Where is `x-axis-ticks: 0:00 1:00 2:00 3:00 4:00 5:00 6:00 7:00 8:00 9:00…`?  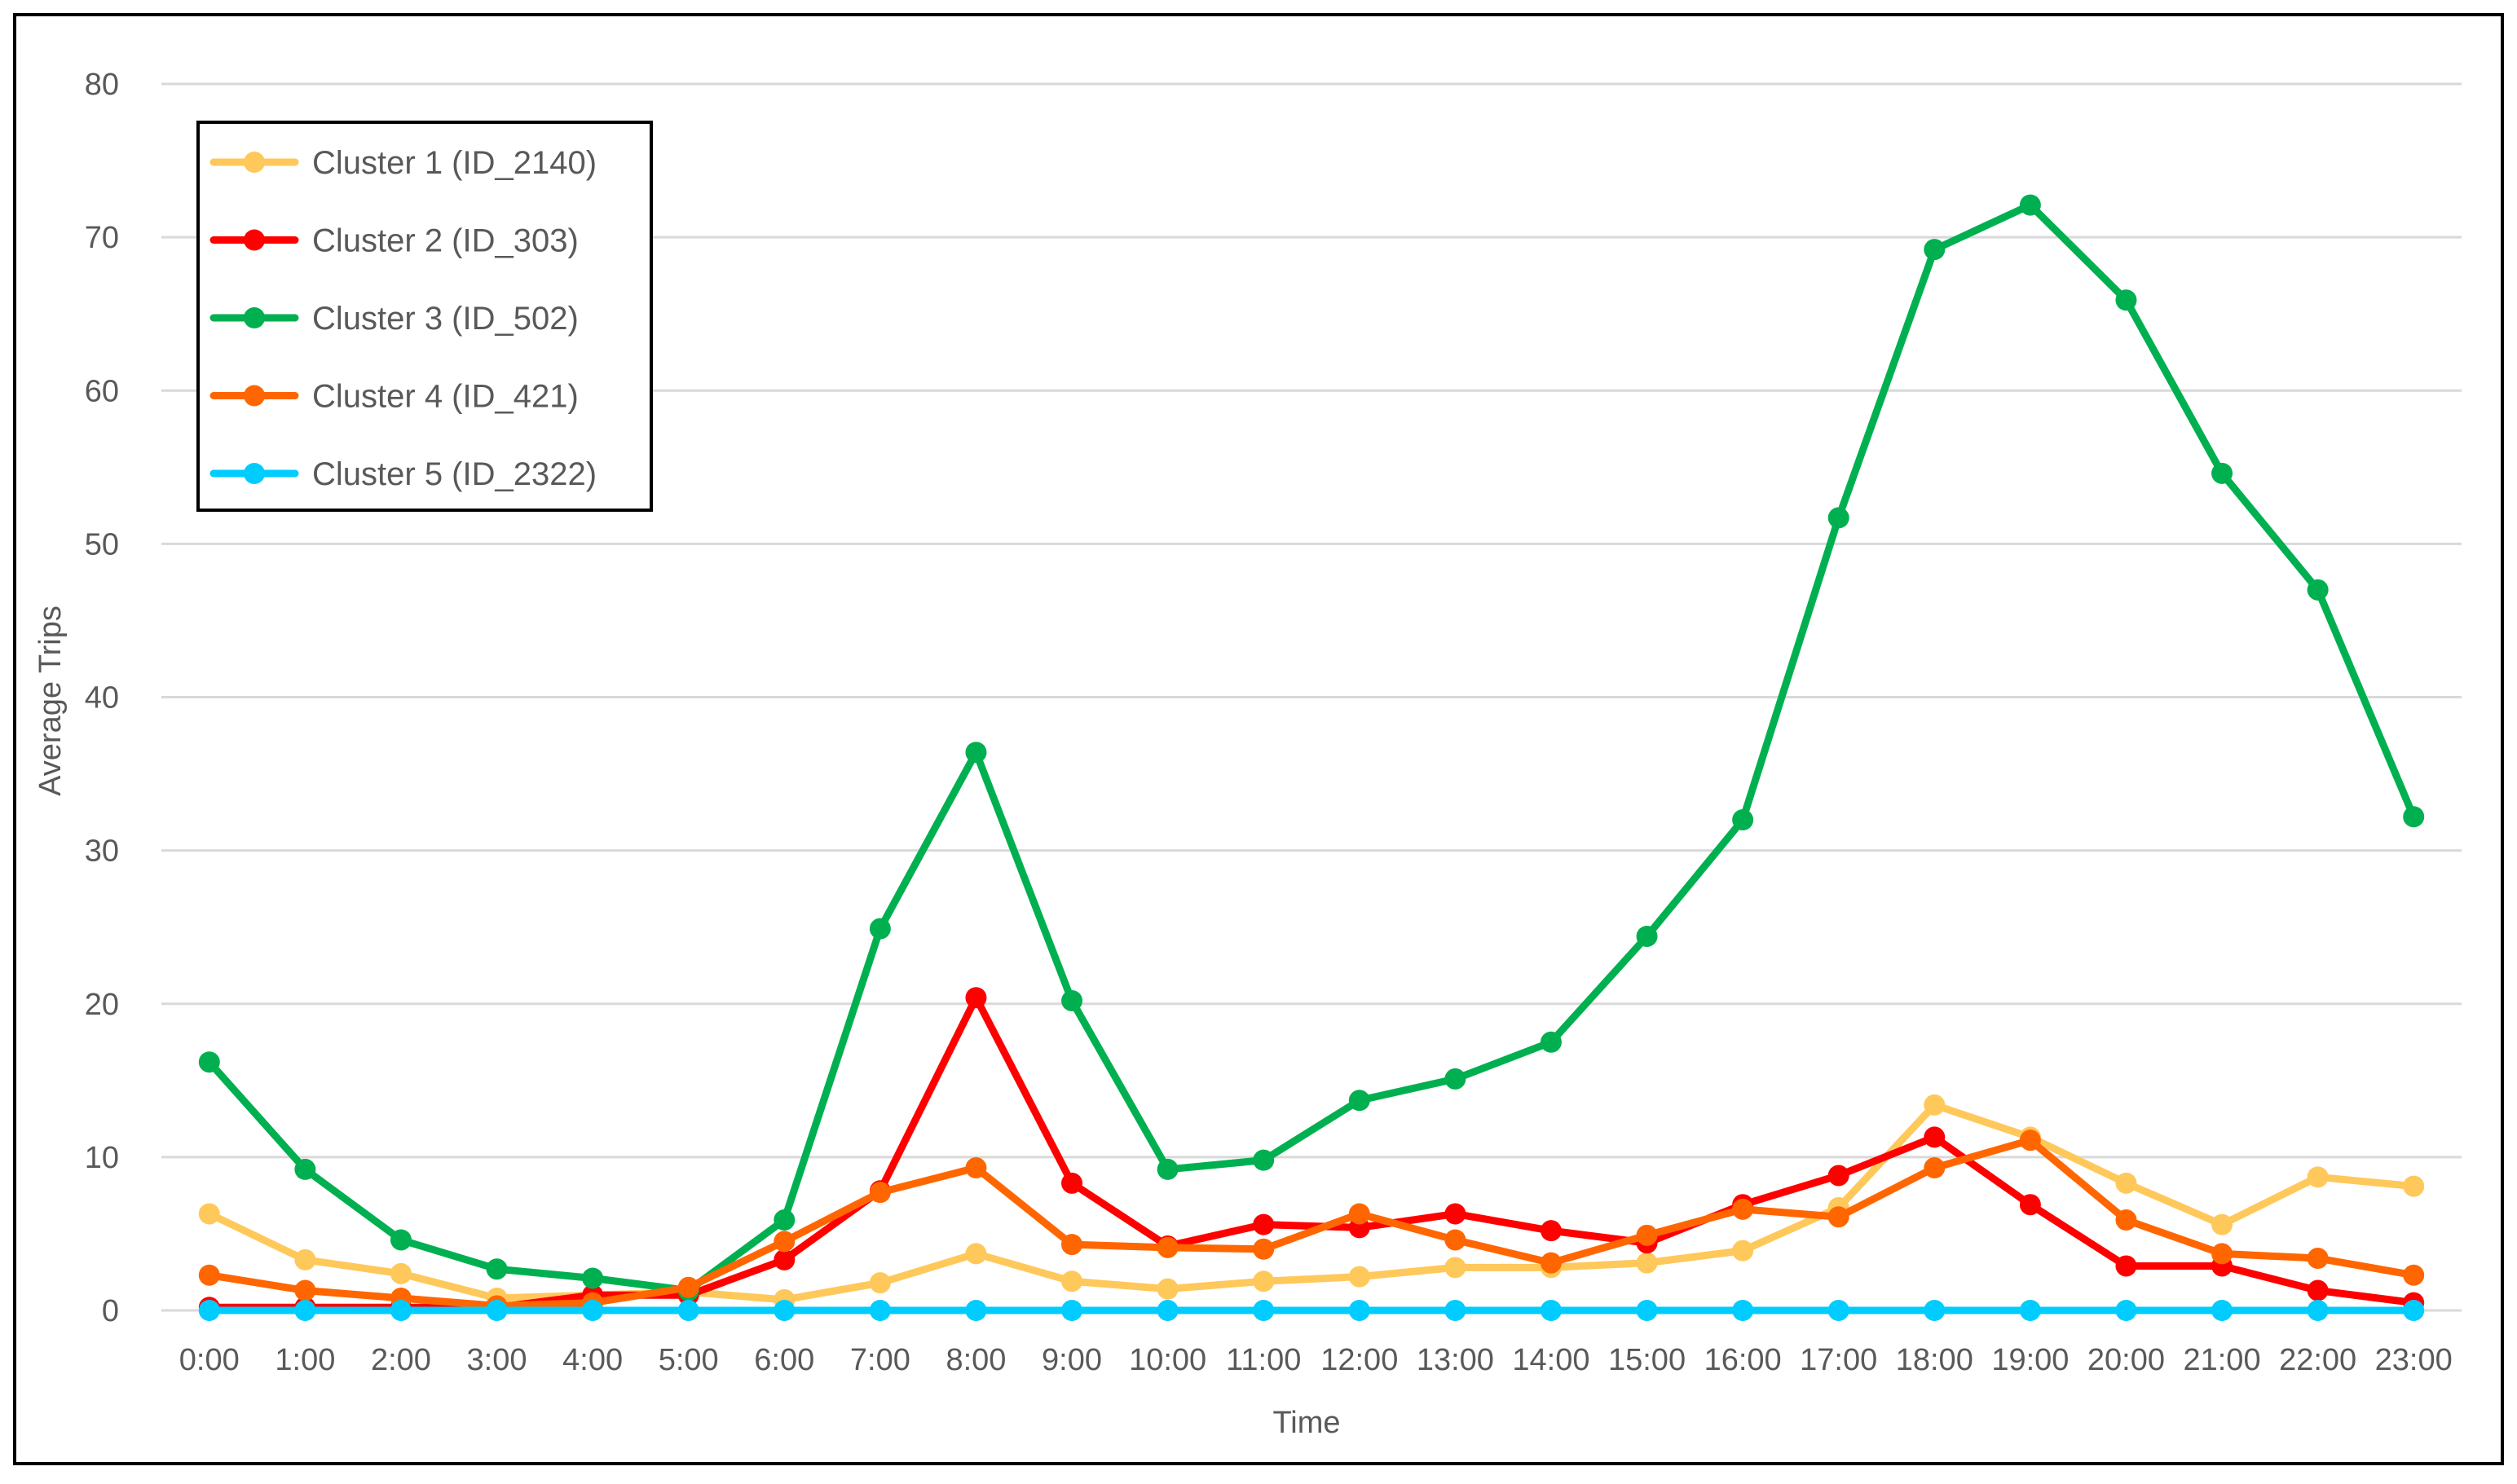 x-axis-ticks: 0:00 1:00 2:00 3:00 4:00 5:00 6:00 7:00 8:00 9:00… is located at coordinates (1316, 1360).